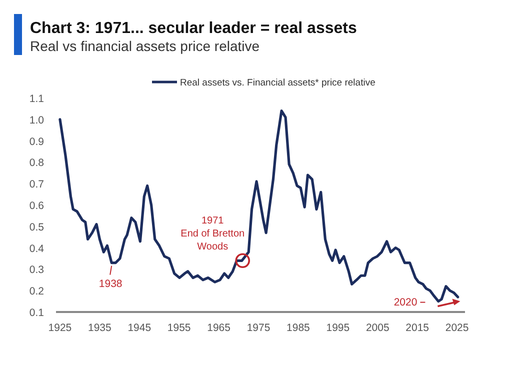 This screenshot has height=379, width=524. I want to click on annotation: 2020, so click(406, 302).